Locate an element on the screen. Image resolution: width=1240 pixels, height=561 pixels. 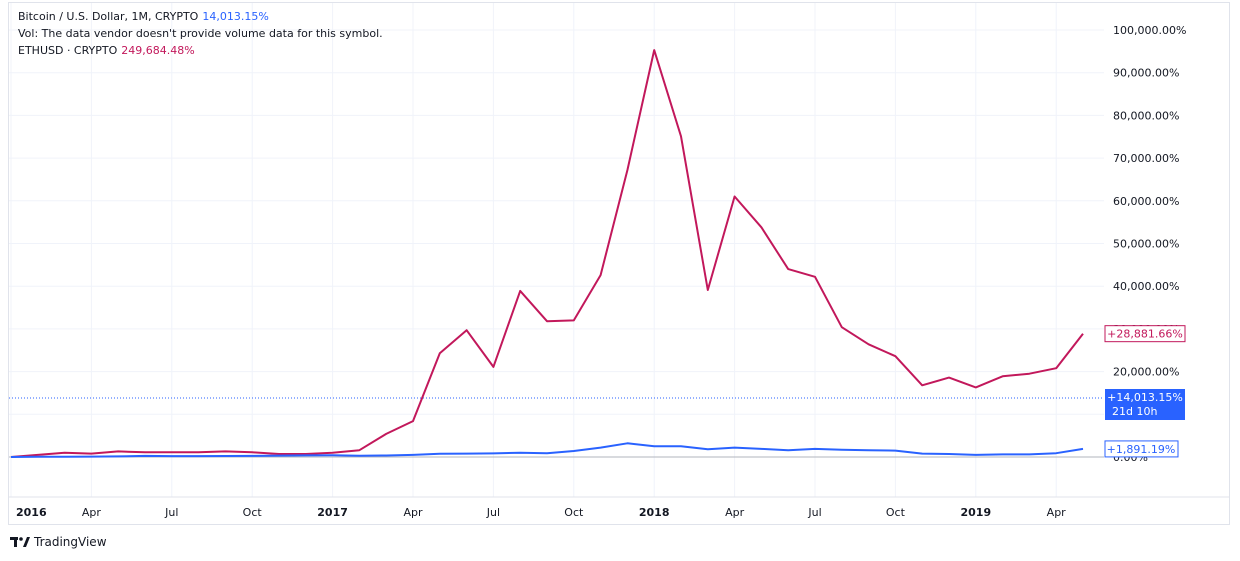
x-tick-label: 2016 is located at coordinates (31, 512).